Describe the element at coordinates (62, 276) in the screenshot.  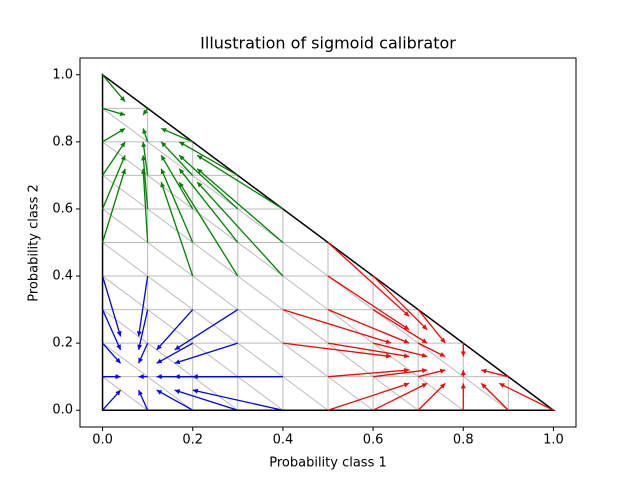
I see `y-tick-label: 0.4` at that location.